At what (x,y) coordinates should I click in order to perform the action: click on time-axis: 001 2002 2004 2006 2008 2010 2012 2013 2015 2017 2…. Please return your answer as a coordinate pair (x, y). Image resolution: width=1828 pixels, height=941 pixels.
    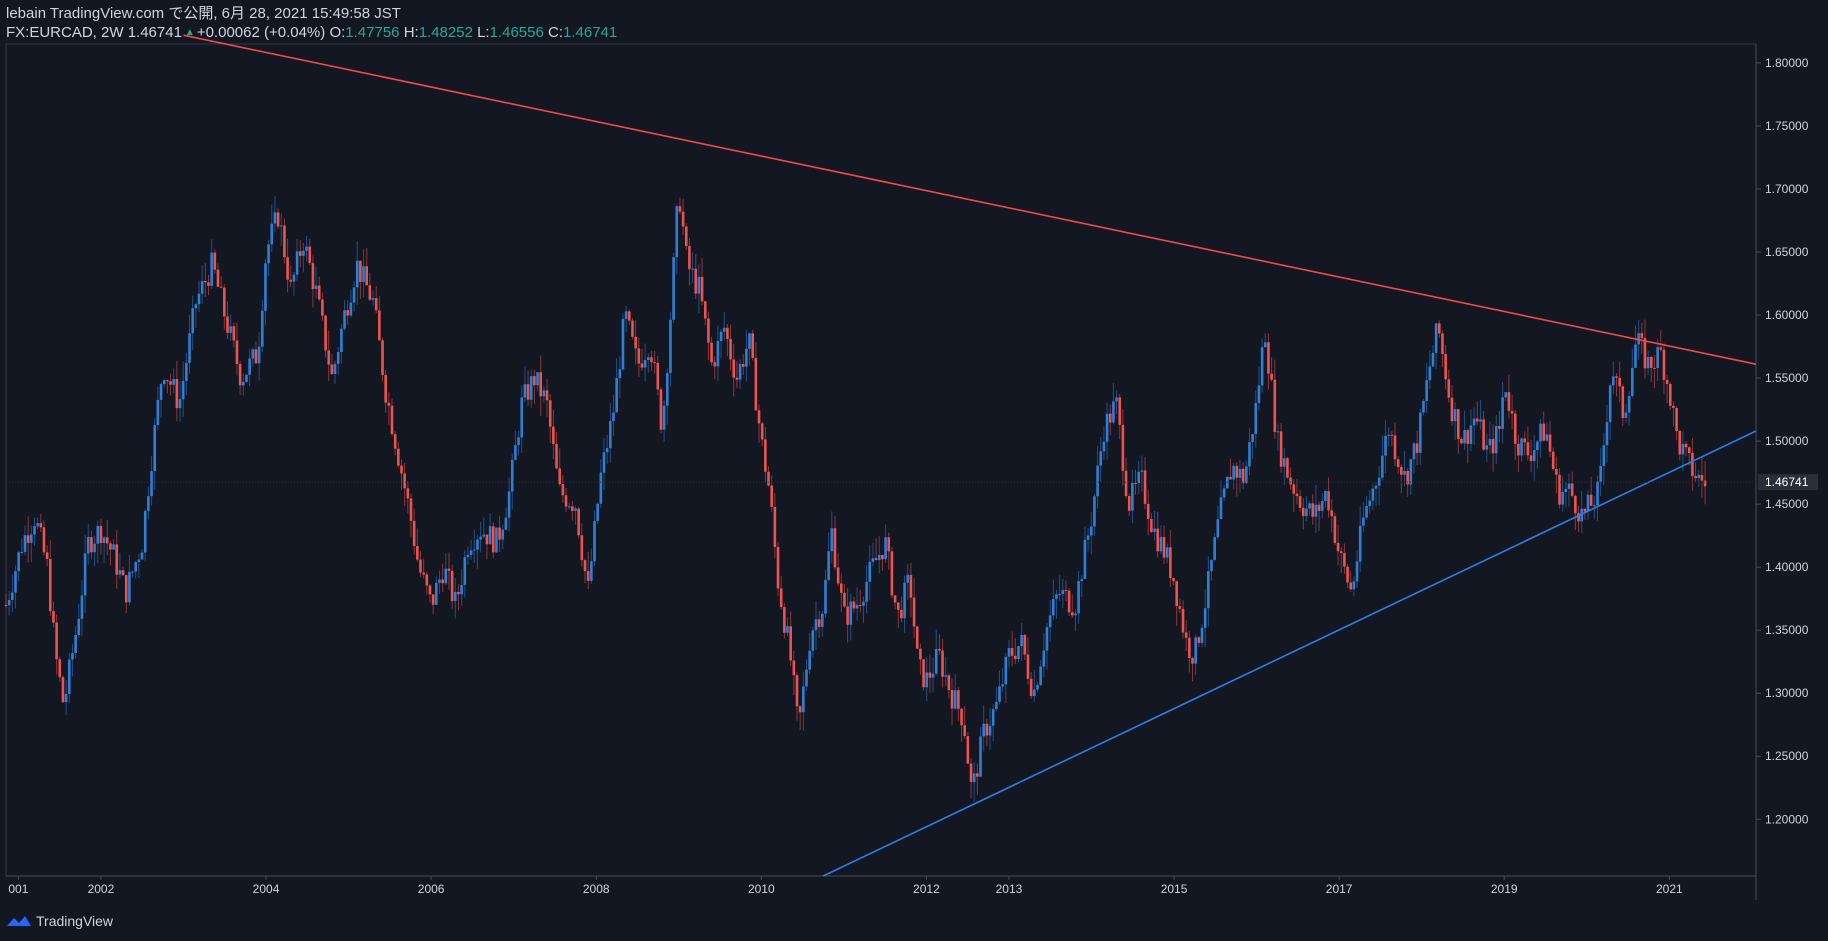
    Looking at the image, I should click on (918, 886).